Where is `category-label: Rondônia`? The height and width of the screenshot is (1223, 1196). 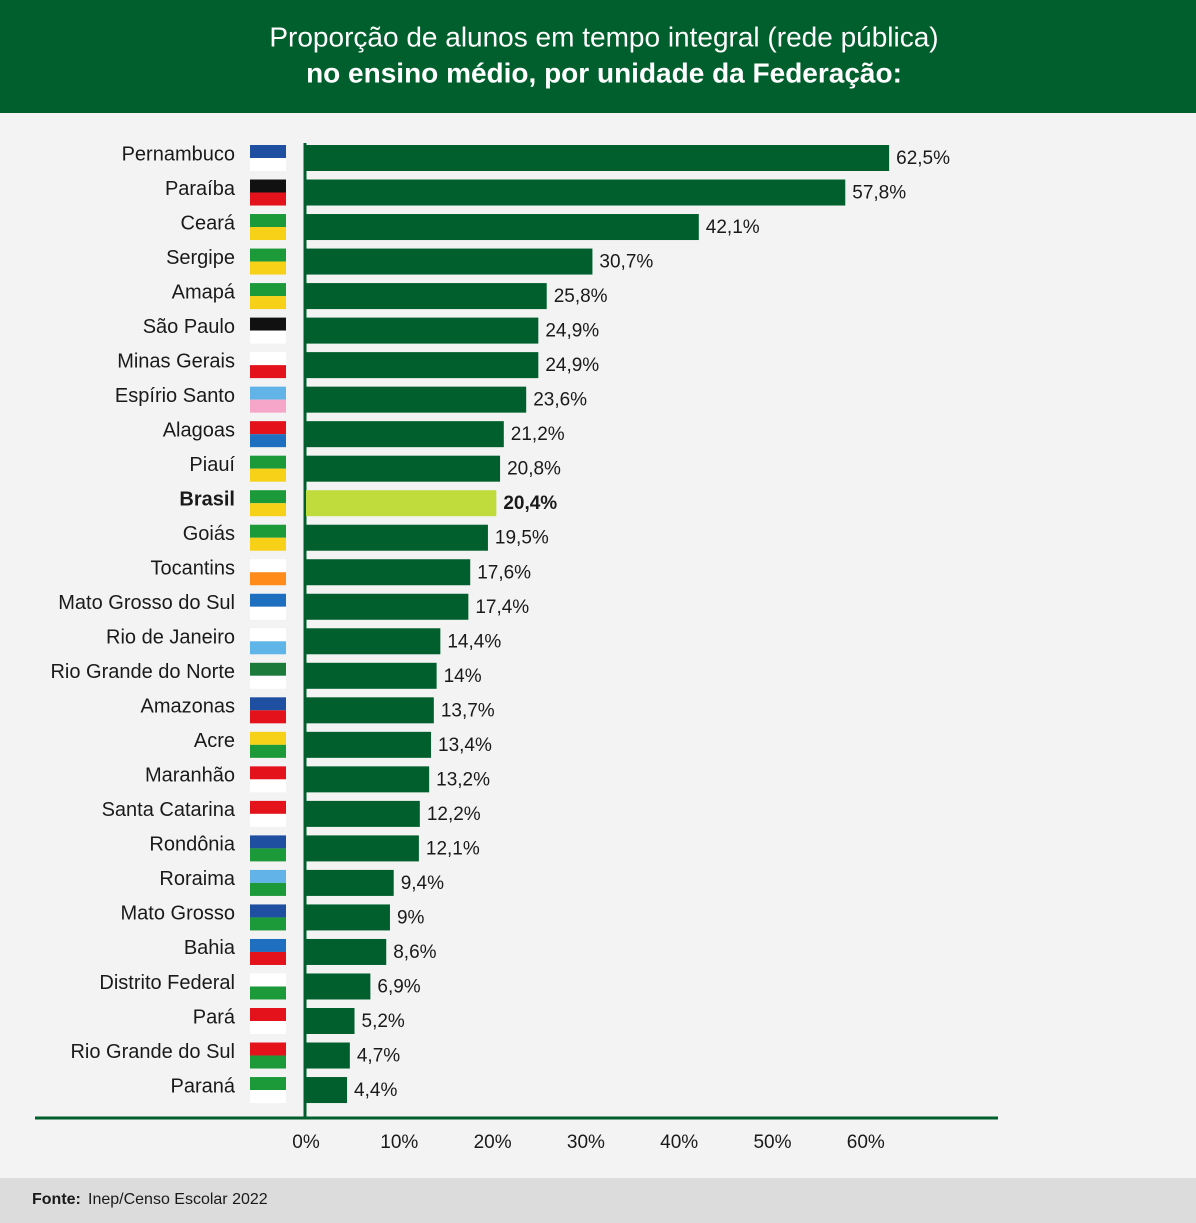
category-label: Rondônia is located at coordinates (192, 845).